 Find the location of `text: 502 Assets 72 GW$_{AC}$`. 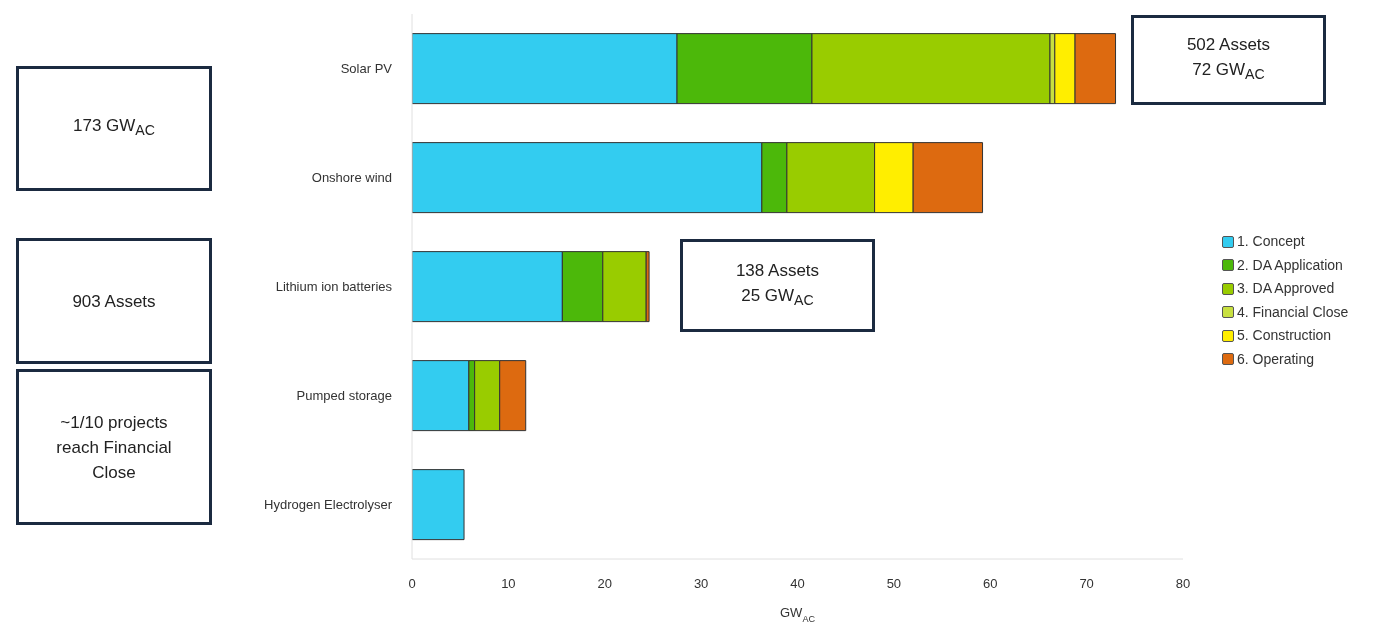

text: 502 Assets 72 GW$_{AC}$ is located at coordinates (1228, 59).